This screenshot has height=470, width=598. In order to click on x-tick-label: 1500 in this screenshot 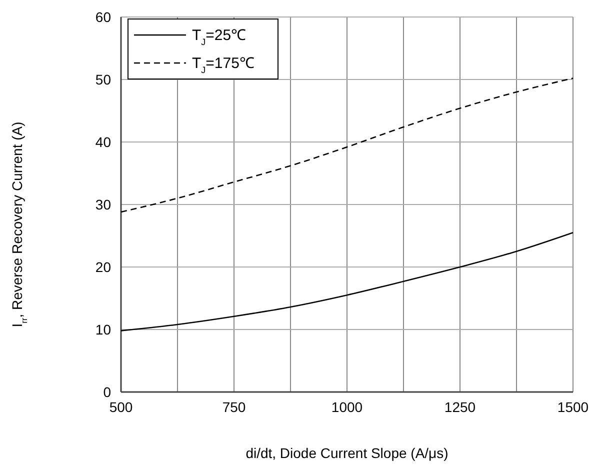, I will do `click(573, 407)`.